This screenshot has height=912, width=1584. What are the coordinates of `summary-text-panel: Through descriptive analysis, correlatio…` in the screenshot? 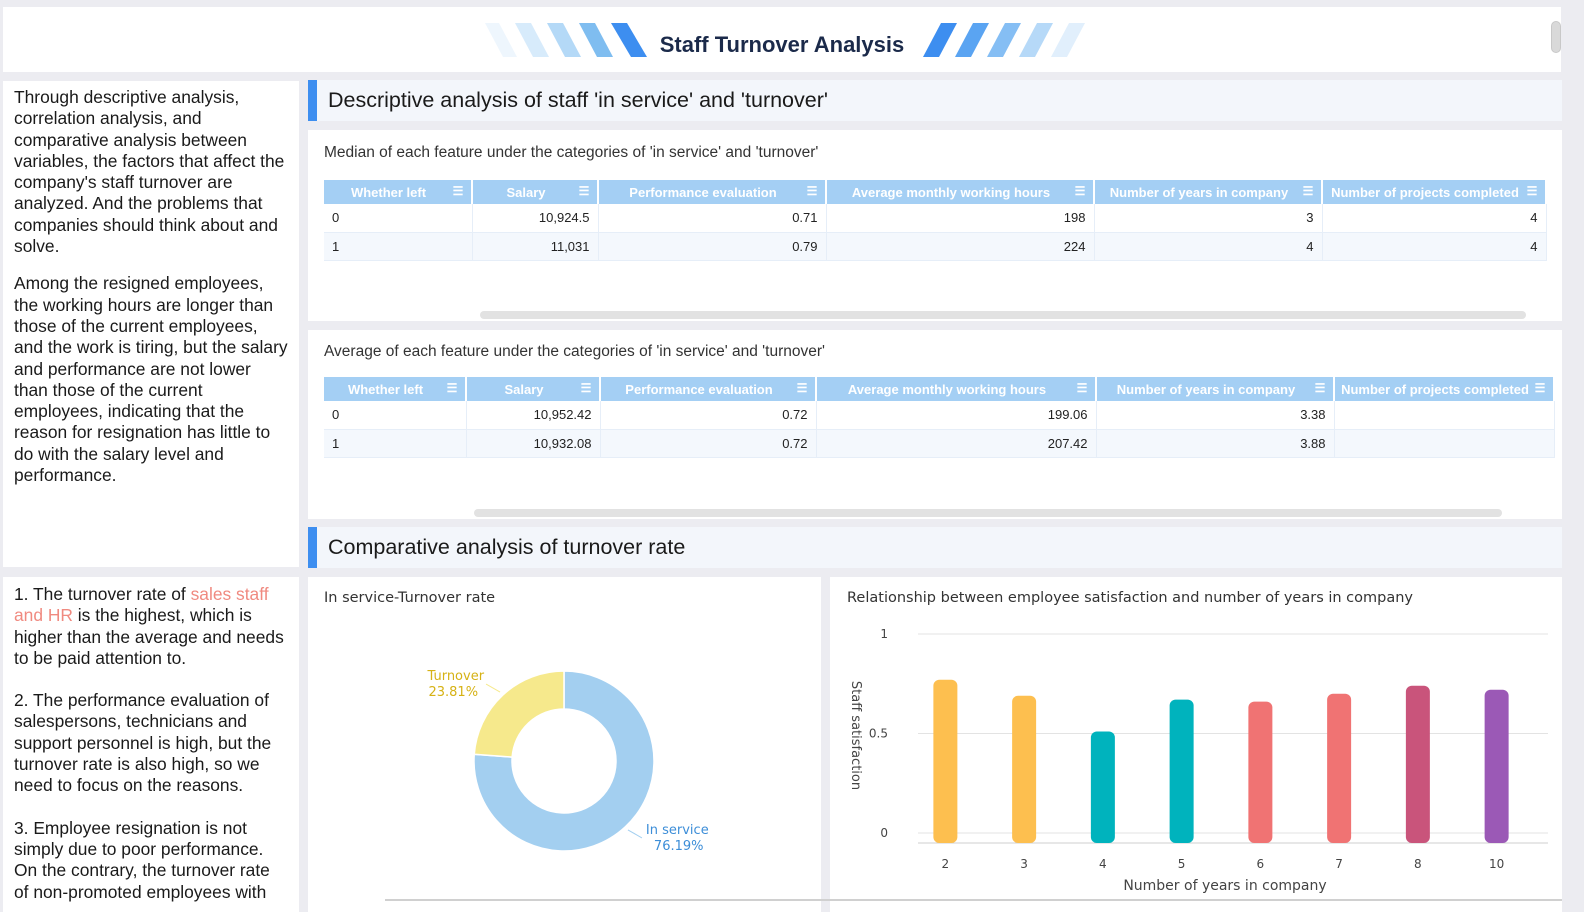 It's located at (151, 324).